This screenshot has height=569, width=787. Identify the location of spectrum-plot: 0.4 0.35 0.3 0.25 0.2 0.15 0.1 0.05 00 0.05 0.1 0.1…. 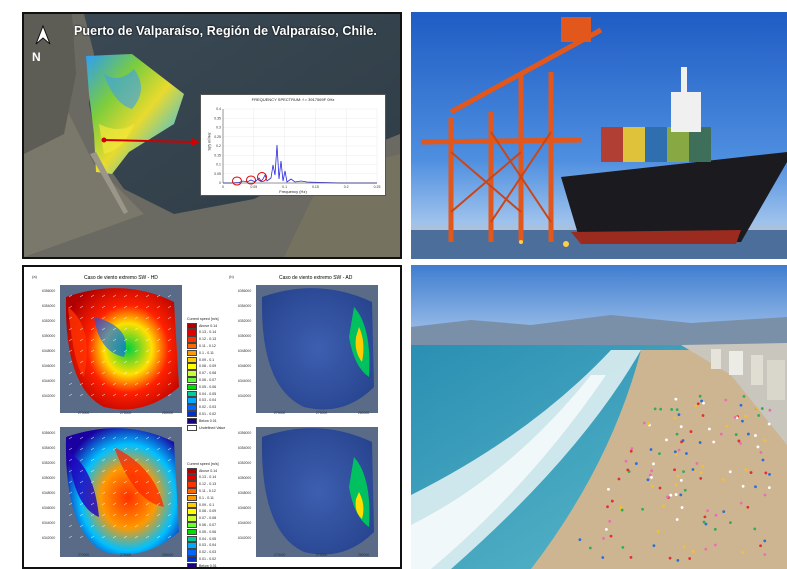
(297, 148).